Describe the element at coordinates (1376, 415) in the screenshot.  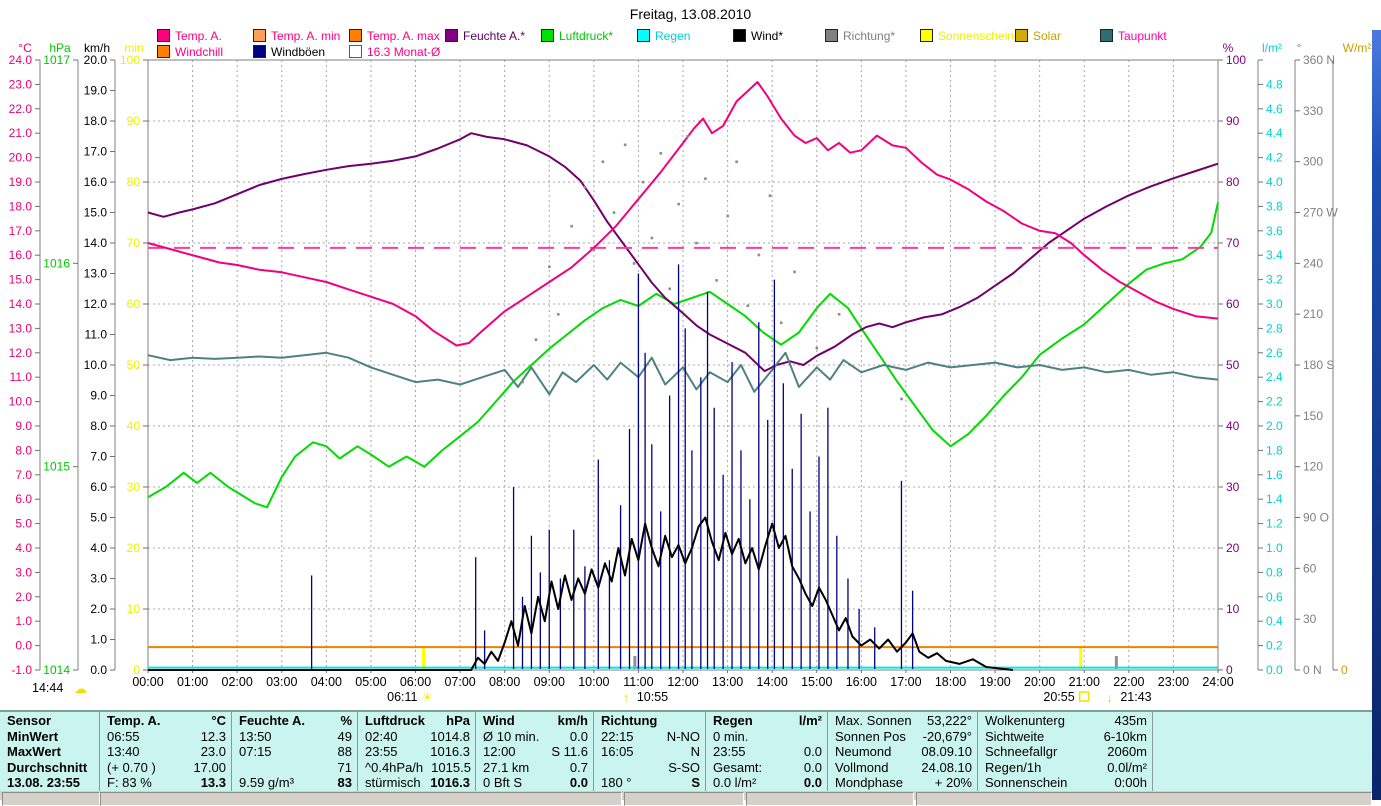
I see `window-right-border` at that location.